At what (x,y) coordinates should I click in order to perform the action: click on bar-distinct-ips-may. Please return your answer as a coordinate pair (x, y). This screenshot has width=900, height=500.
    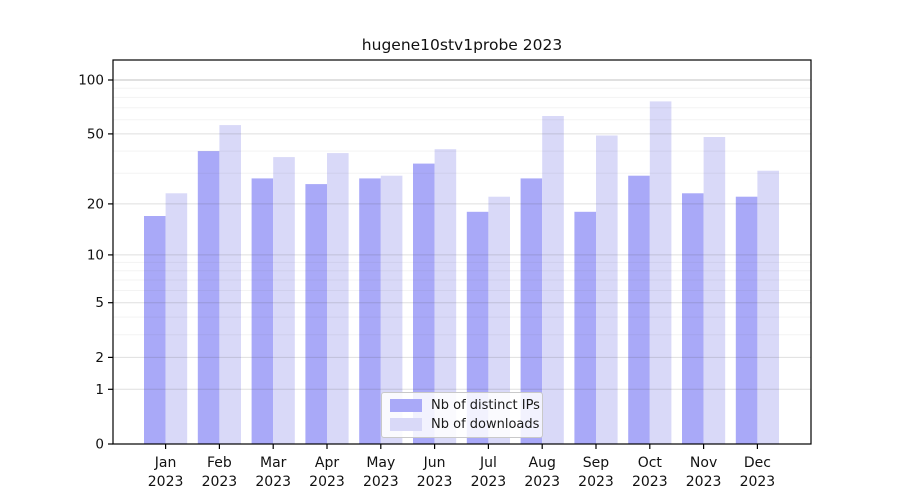
    Looking at the image, I should click on (370, 311).